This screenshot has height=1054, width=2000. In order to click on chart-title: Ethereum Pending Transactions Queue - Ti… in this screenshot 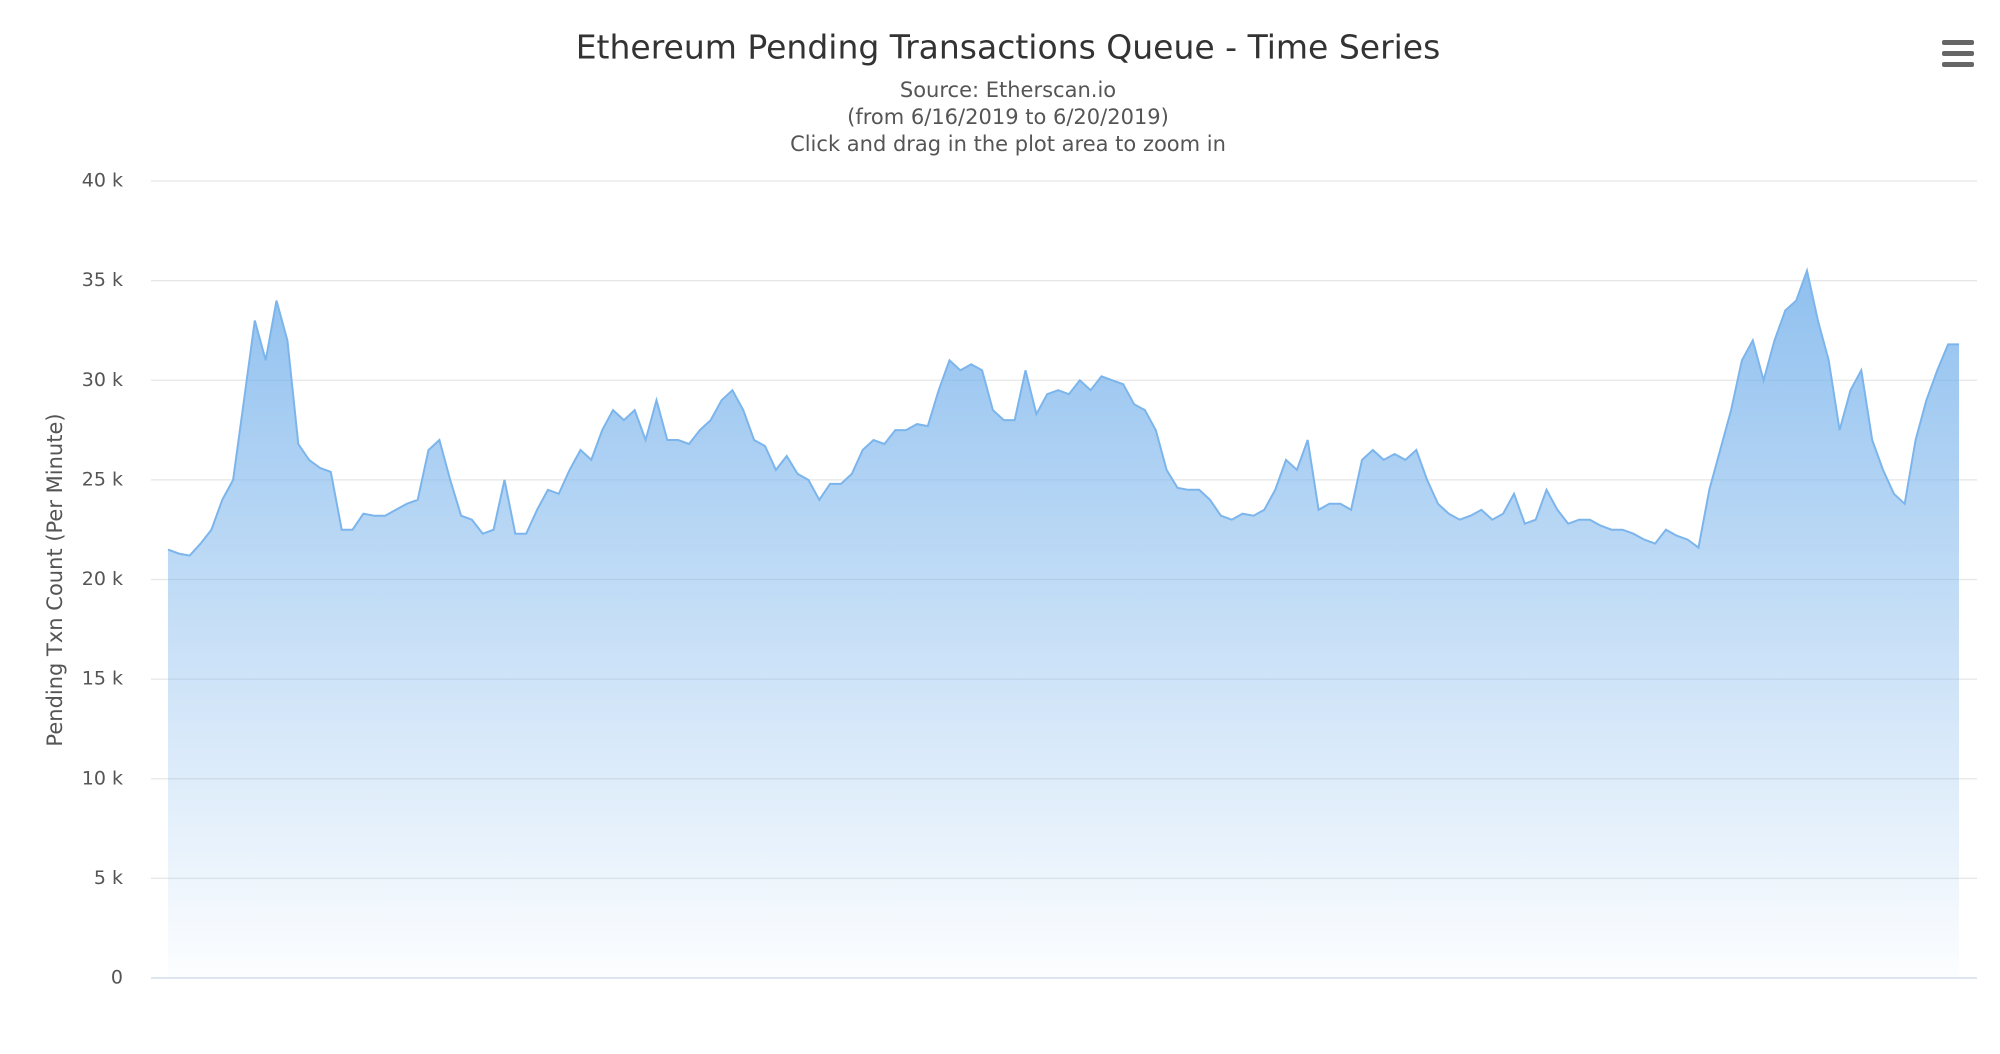, I will do `click(1008, 47)`.